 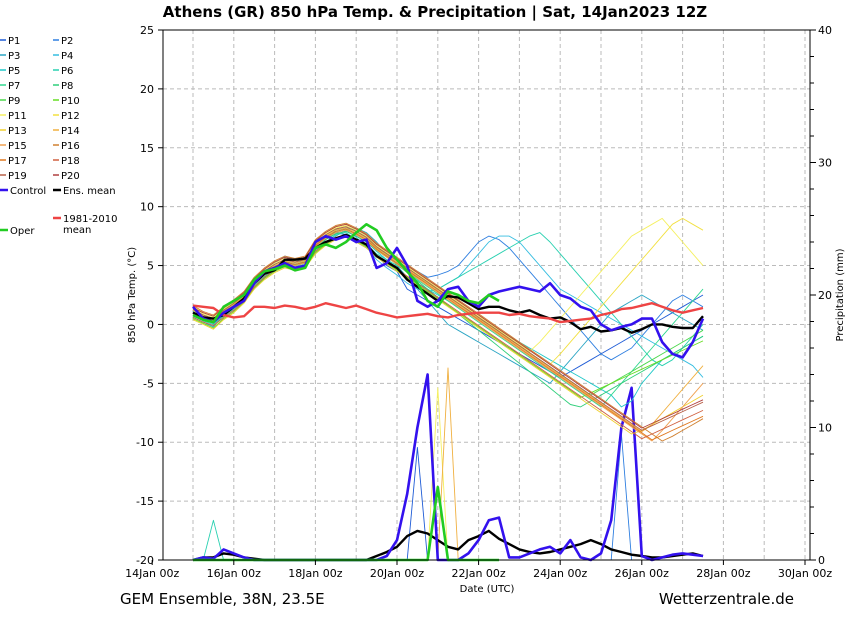 I want to click on x-tick-label: 24Jan 00z, so click(x=560, y=573).